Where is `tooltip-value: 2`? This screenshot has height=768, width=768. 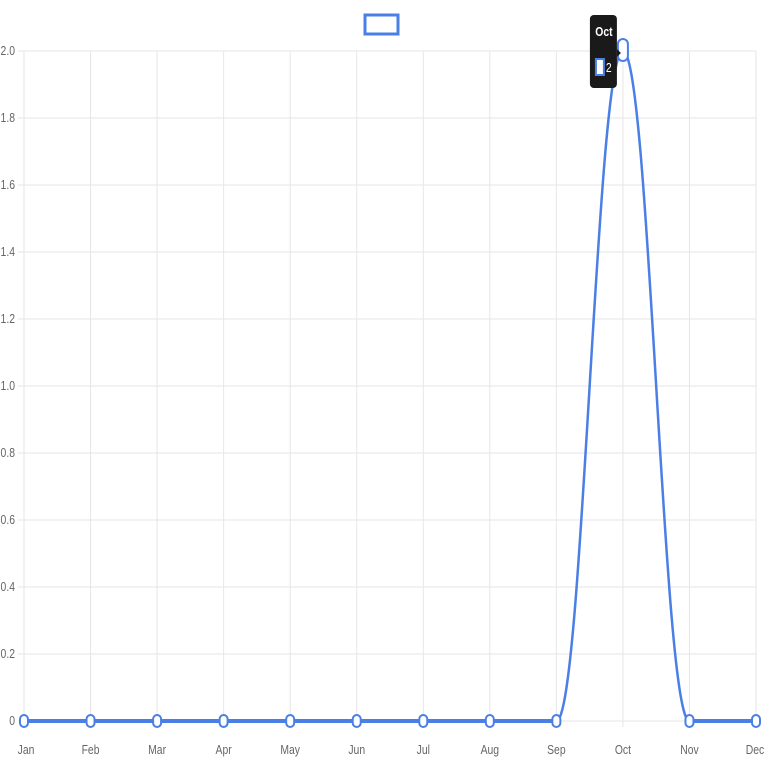 tooltip-value: 2 is located at coordinates (609, 68).